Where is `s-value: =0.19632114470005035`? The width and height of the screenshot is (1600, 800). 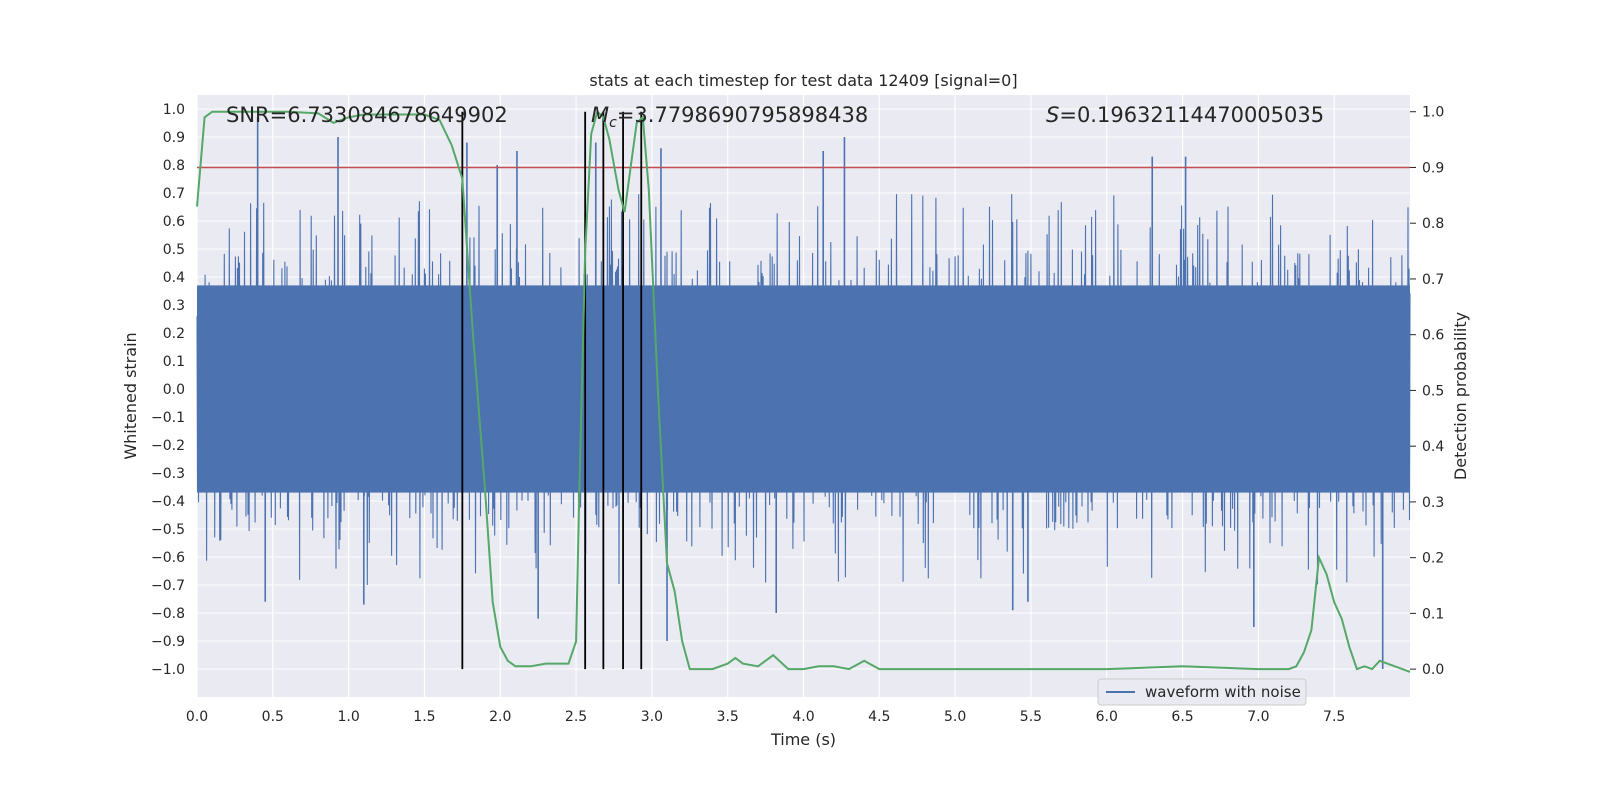
s-value: =0.19632114470005035 is located at coordinates (1191, 115).